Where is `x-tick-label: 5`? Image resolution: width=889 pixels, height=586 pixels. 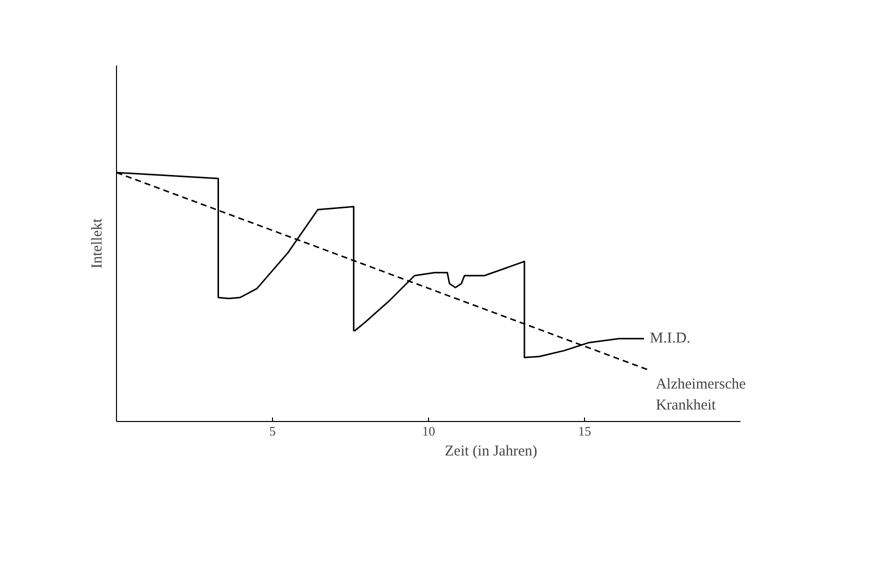
x-tick-label: 5 is located at coordinates (272, 431).